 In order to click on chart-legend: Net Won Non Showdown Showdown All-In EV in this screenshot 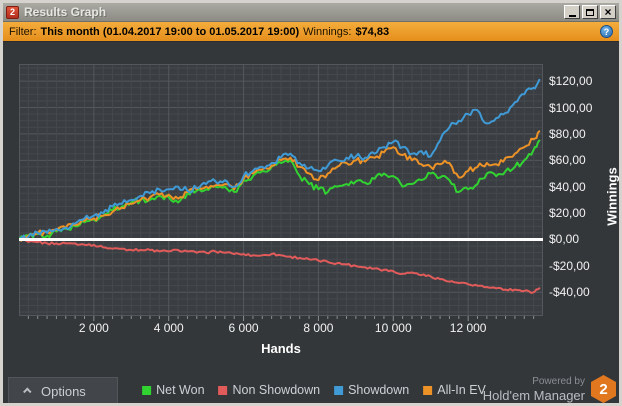, I will do `click(314, 390)`.